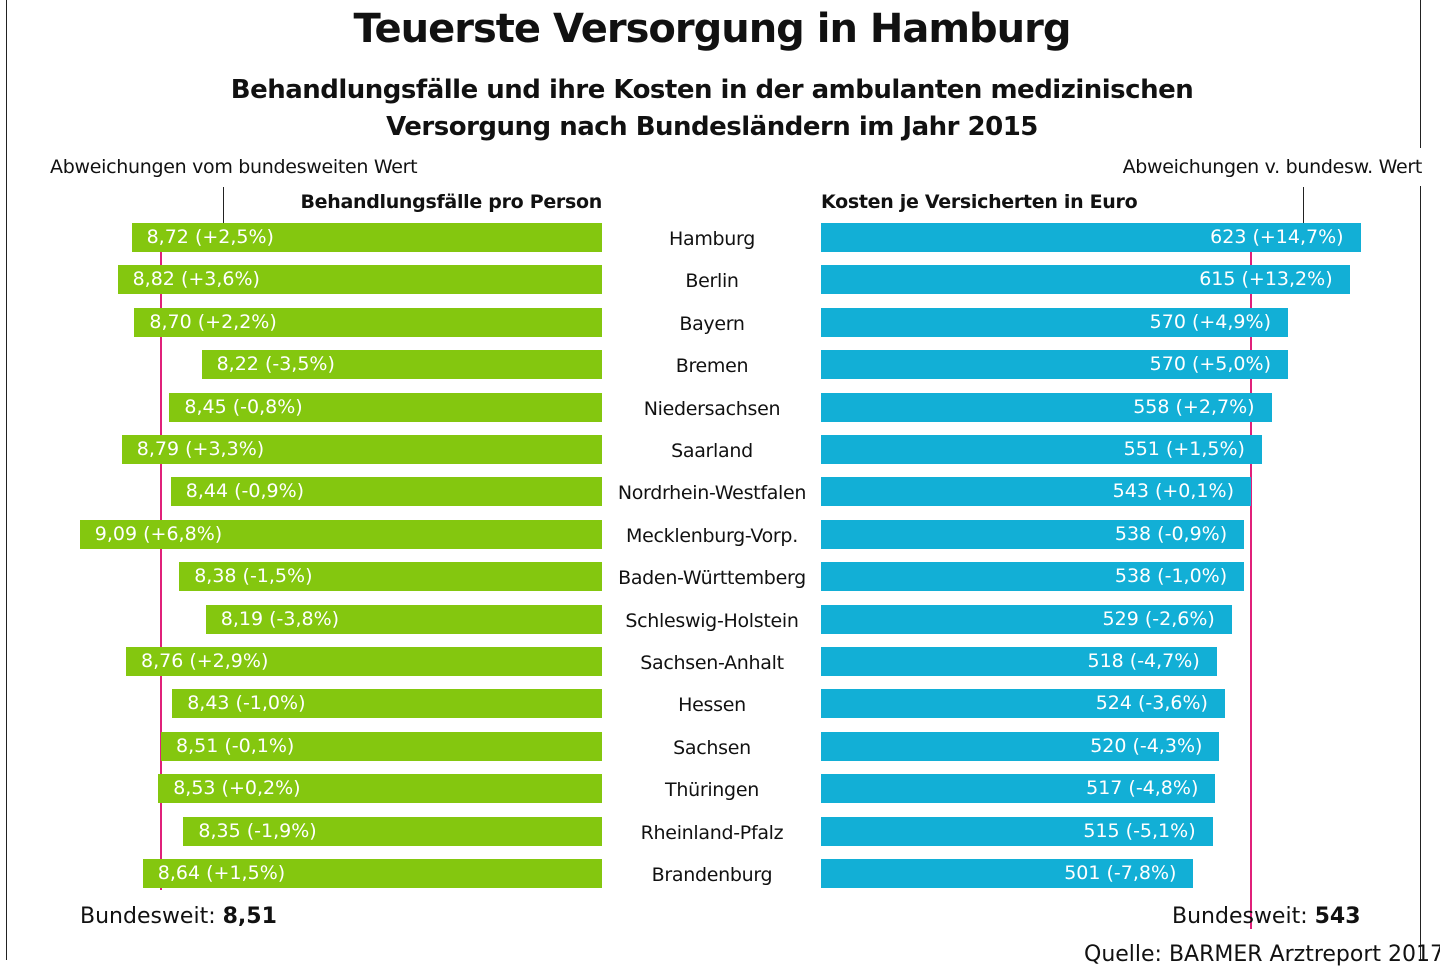 The height and width of the screenshot is (967, 1440). What do you see at coordinates (712, 281) in the screenshot?
I see `category-label: Berlin` at bounding box center [712, 281].